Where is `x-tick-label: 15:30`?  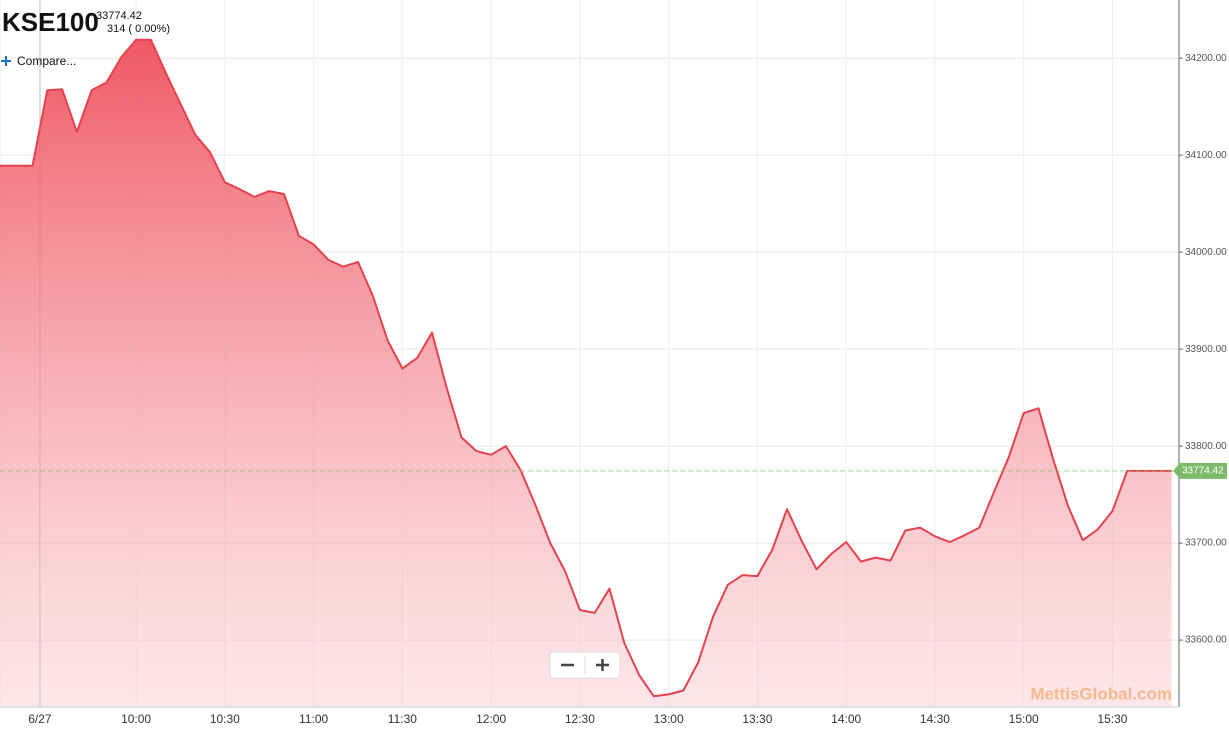
x-tick-label: 15:30 is located at coordinates (1112, 719).